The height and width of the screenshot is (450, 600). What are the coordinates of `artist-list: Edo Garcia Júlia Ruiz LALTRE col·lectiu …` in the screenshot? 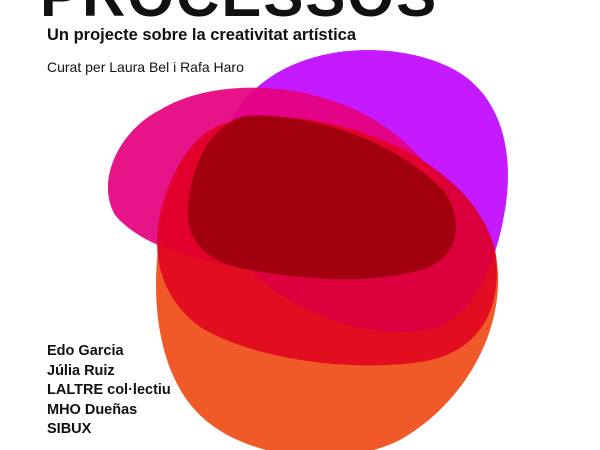 It's located at (109, 391).